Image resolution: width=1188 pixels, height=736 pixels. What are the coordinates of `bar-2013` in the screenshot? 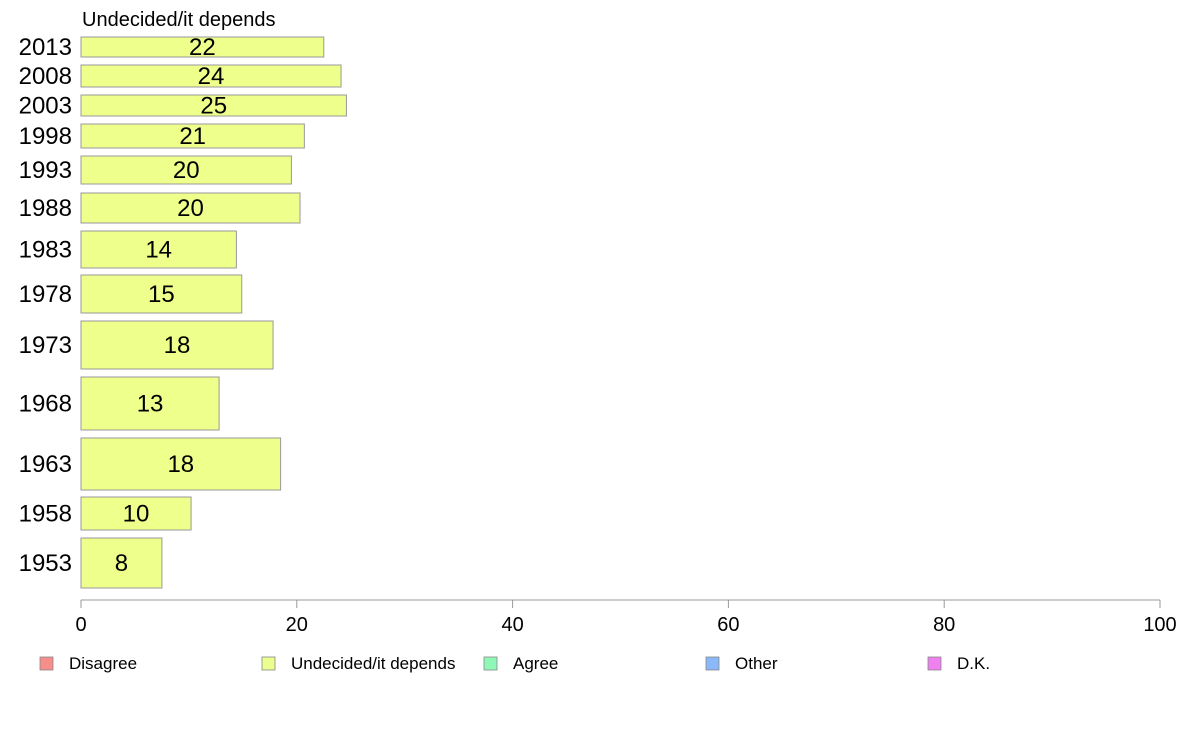 It's located at (202, 47).